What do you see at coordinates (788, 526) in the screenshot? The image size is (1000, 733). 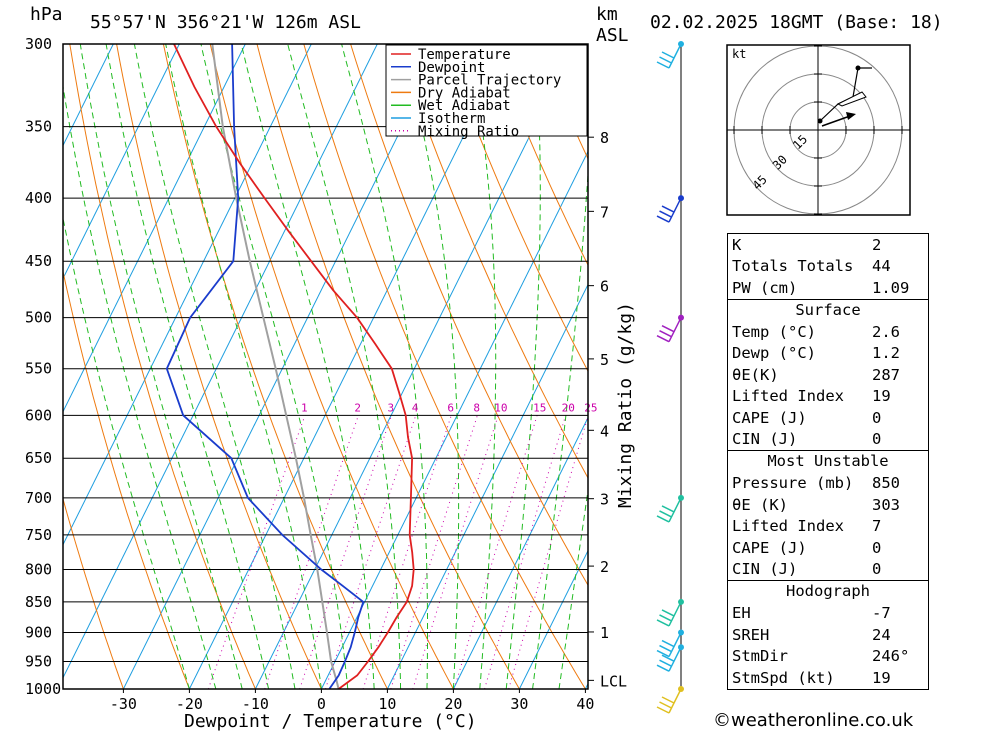 I see `most-unstable-key: Lifted Index` at bounding box center [788, 526].